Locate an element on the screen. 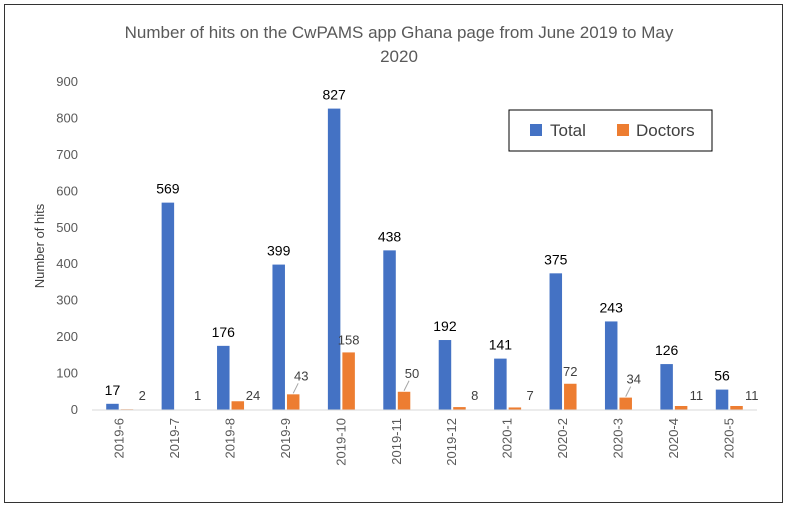 This screenshot has width=789, height=509. data-label-total: 375 is located at coordinates (556, 259).